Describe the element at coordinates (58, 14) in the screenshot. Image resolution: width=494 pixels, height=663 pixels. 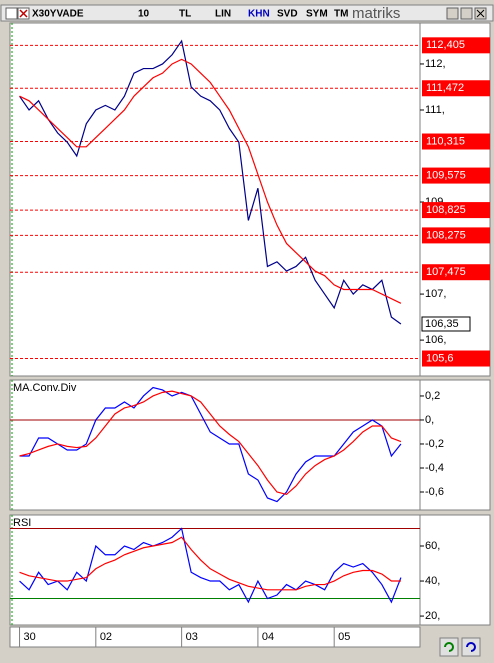
I see `symbol-label: X30YVADE` at that location.